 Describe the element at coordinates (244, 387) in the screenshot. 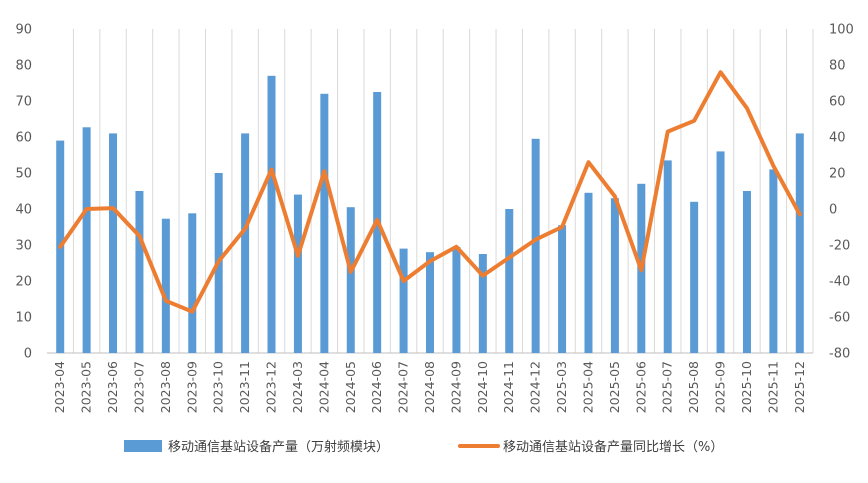

I see `x-tick-label: 2023-11` at that location.